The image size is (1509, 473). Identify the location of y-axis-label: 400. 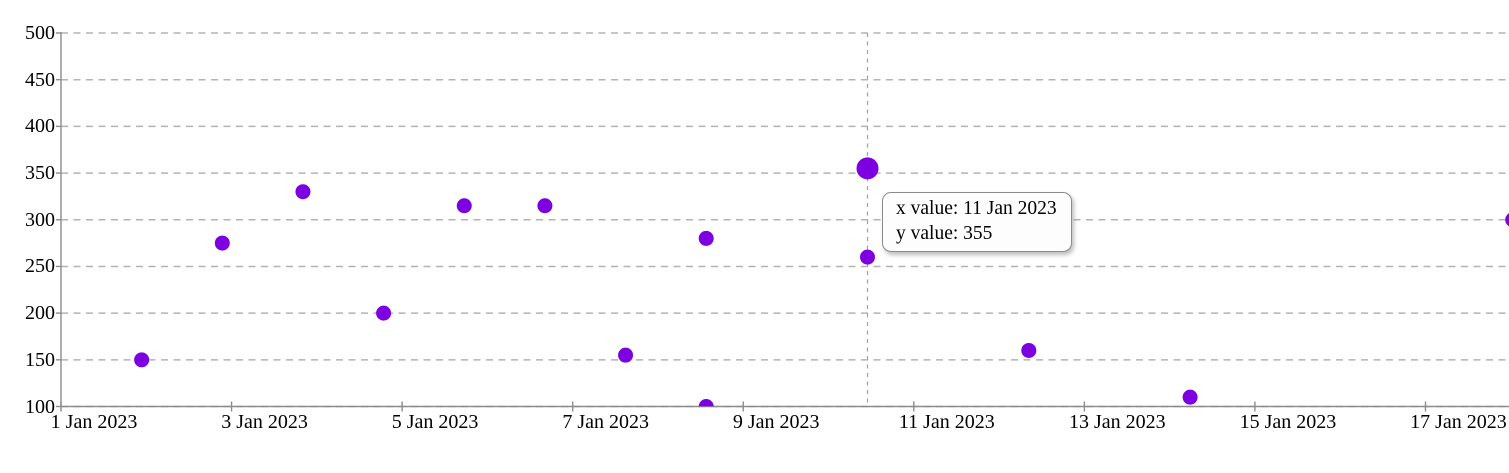
(40, 126).